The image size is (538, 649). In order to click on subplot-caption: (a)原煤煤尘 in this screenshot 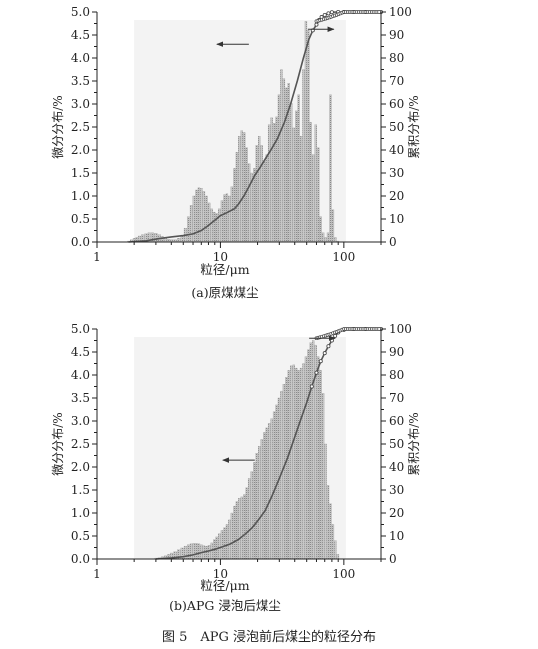, I will do `click(224, 292)`.